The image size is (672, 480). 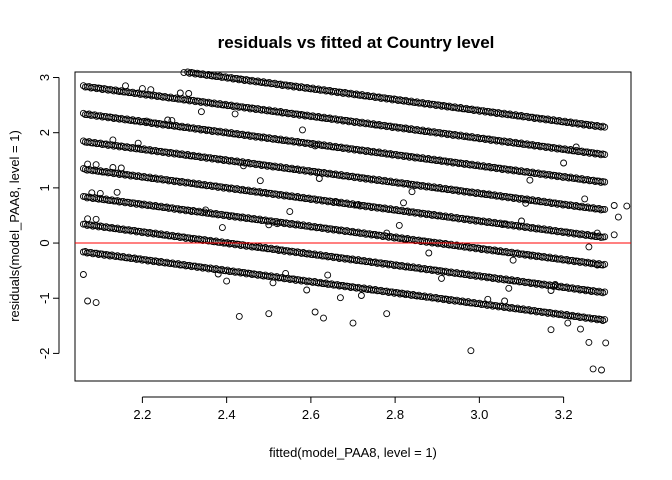 I want to click on x-tick-label: 2.8, so click(x=395, y=414).